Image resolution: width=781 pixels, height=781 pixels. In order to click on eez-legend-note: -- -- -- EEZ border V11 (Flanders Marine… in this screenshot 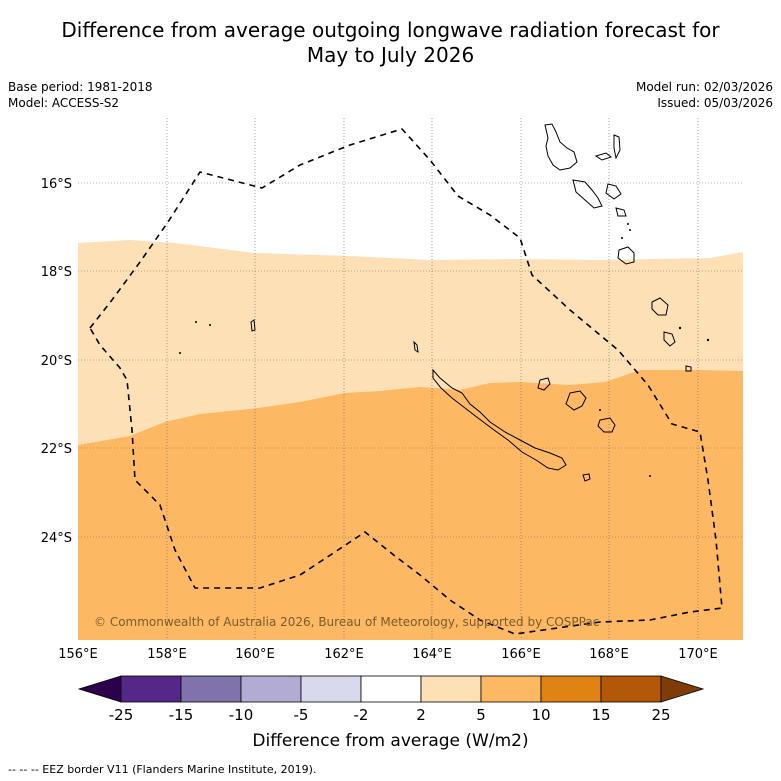, I will do `click(162, 769)`.